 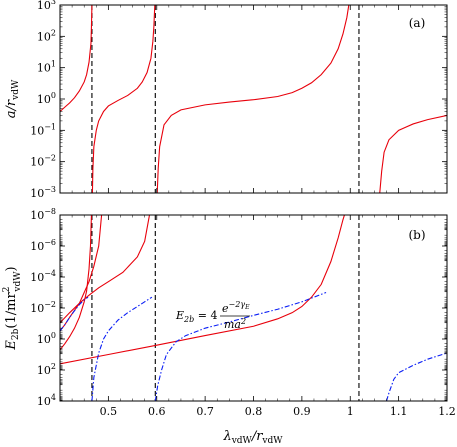 I want to click on y-tick-label-a-5: 10⁻¹, so click(x=43, y=129).